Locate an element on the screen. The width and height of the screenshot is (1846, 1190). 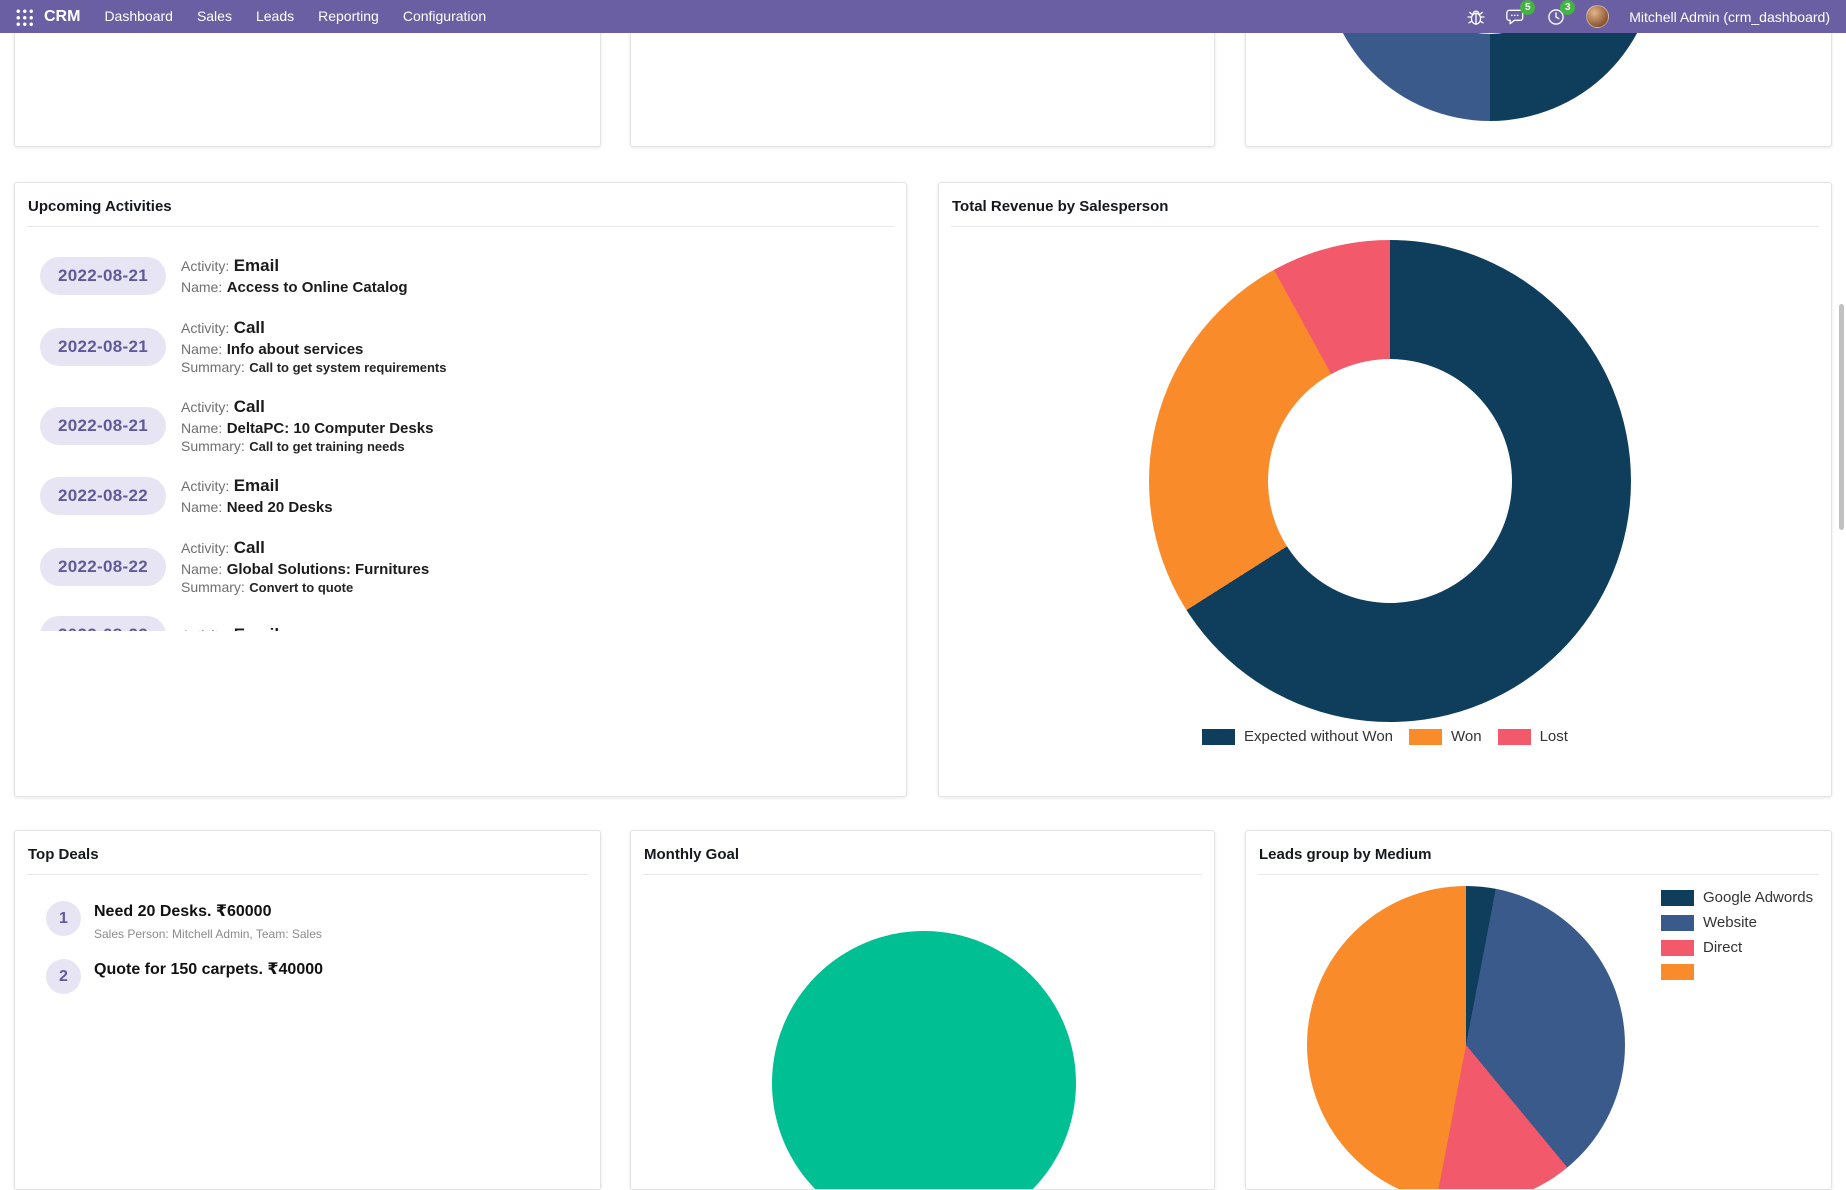
avatar is located at coordinates (1598, 16).